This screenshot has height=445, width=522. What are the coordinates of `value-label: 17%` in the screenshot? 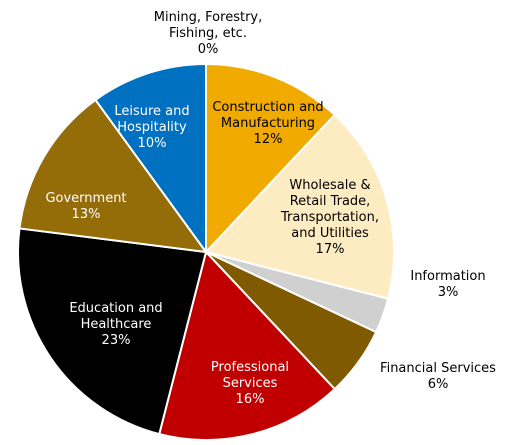 It's located at (330, 249).